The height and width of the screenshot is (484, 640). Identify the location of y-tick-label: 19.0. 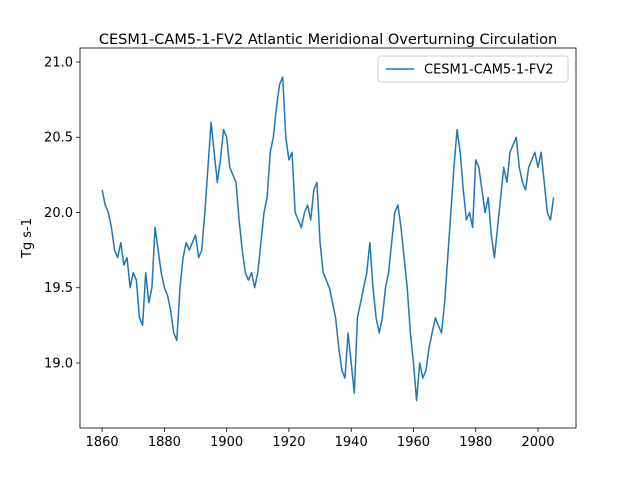
(58, 363).